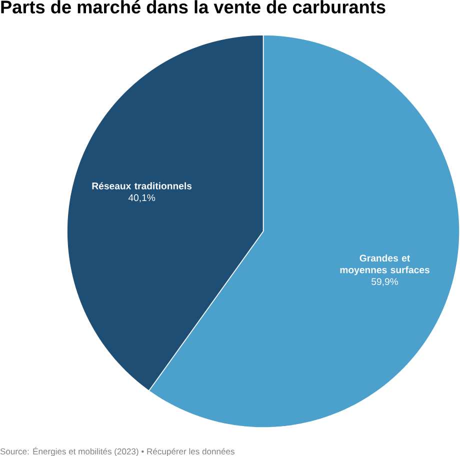 The width and height of the screenshot is (460, 456). Describe the element at coordinates (193, 7) in the screenshot. I see `chart-title: Parts de marché dans la vente de carburants` at that location.